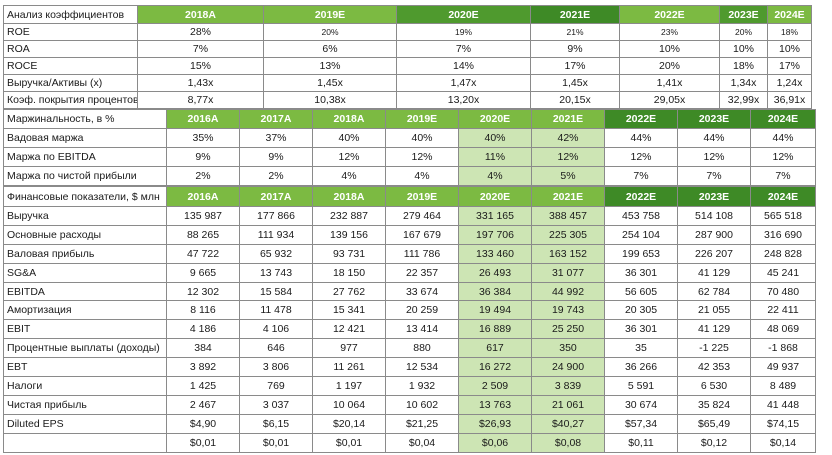 The height and width of the screenshot is (455, 832). I want to click on value-cell: $0,08, so click(568, 442).